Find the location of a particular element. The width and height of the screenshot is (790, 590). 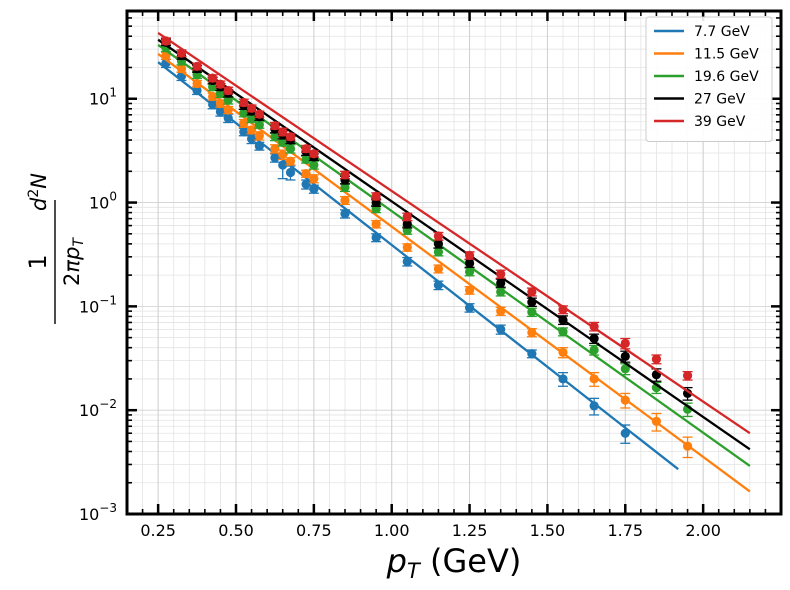

legend-label: 39 GeV is located at coordinates (720, 122).